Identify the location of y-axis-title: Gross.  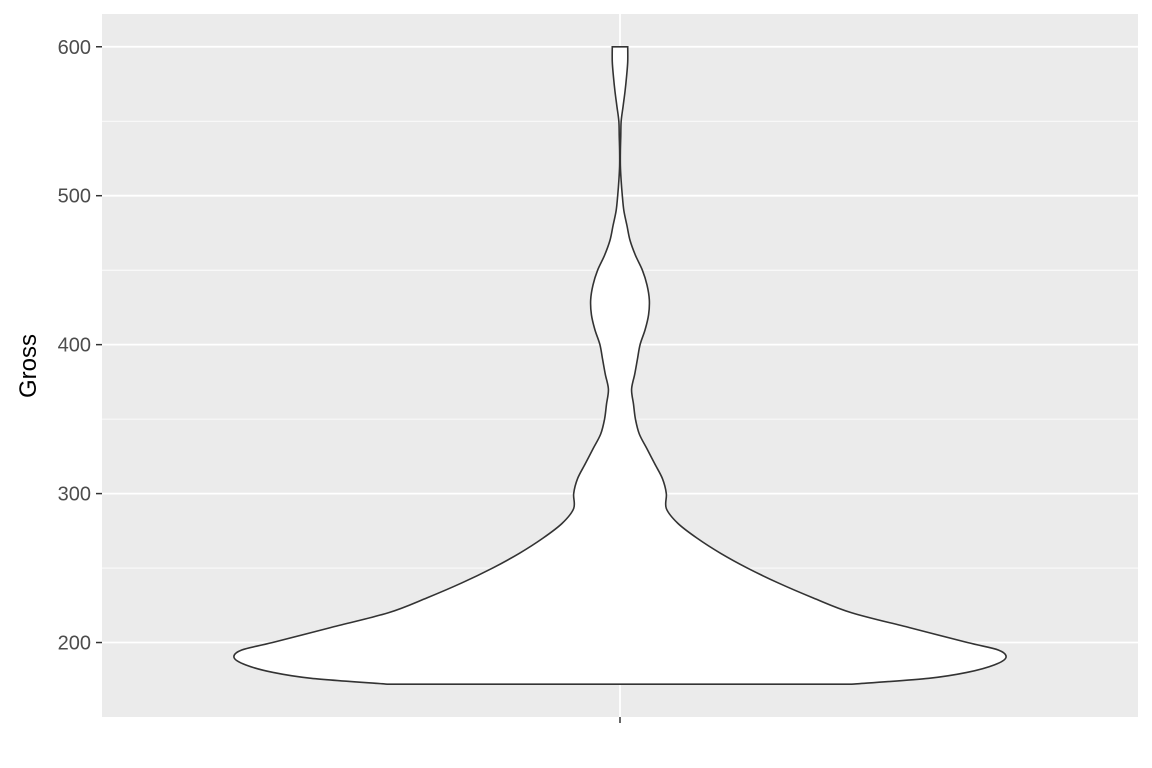
(28, 366).